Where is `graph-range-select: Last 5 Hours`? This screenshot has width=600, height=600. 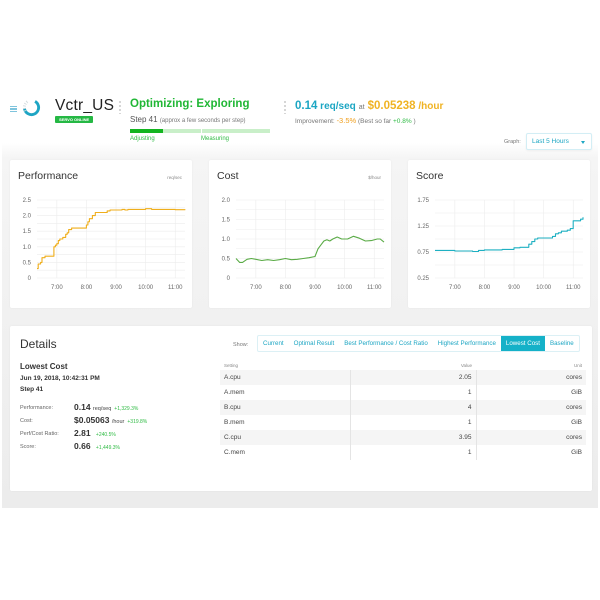
graph-range-select: Last 5 Hours is located at coordinates (559, 141).